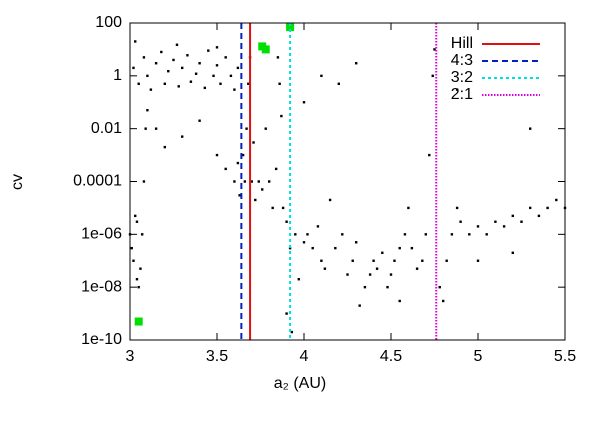 This screenshot has height=426, width=600. Describe the element at coordinates (300, 383) in the screenshot. I see `x-axis-label: a₂ (AU)` at that location.